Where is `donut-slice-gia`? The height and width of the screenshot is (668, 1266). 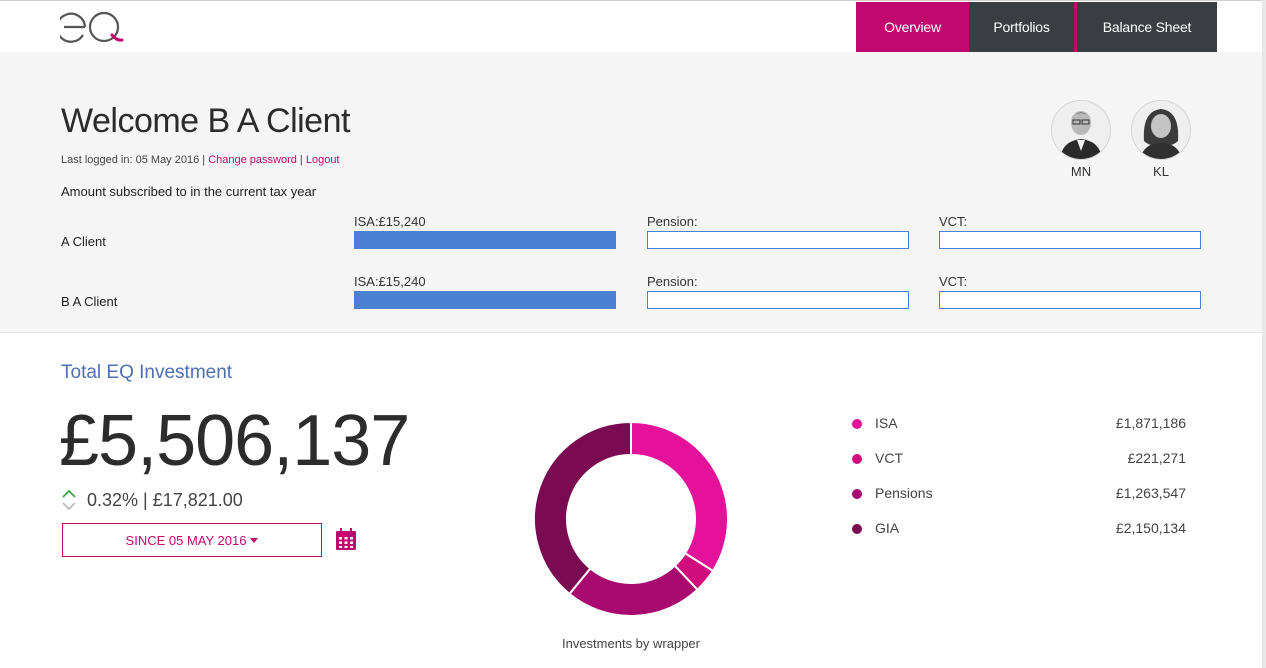
donut-slice-gia is located at coordinates (582, 508).